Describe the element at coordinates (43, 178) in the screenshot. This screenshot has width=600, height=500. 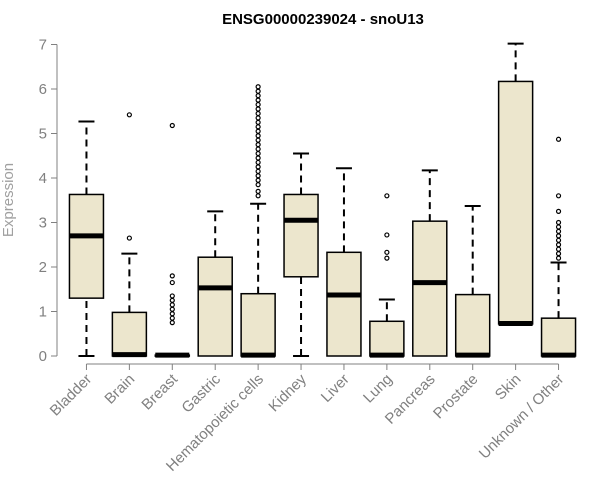
I see `y-tick-label: 4` at that location.